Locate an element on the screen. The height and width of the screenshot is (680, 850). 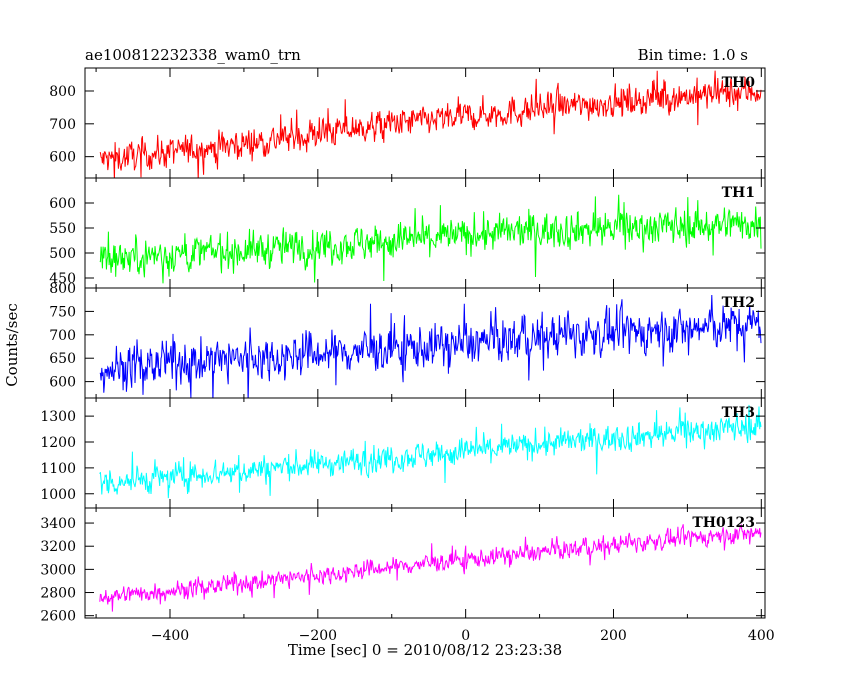
x-tick-label: 0 is located at coordinates (465, 636).